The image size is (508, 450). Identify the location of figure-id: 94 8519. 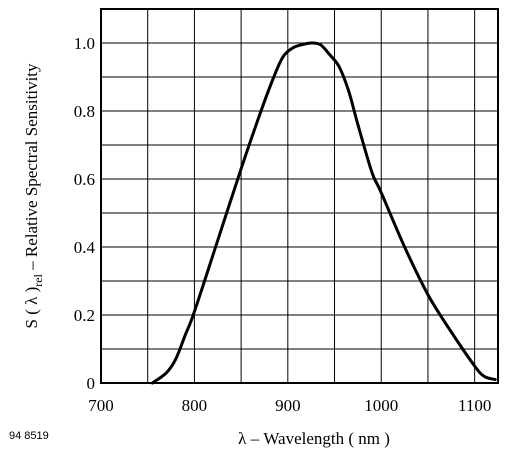
(29, 436).